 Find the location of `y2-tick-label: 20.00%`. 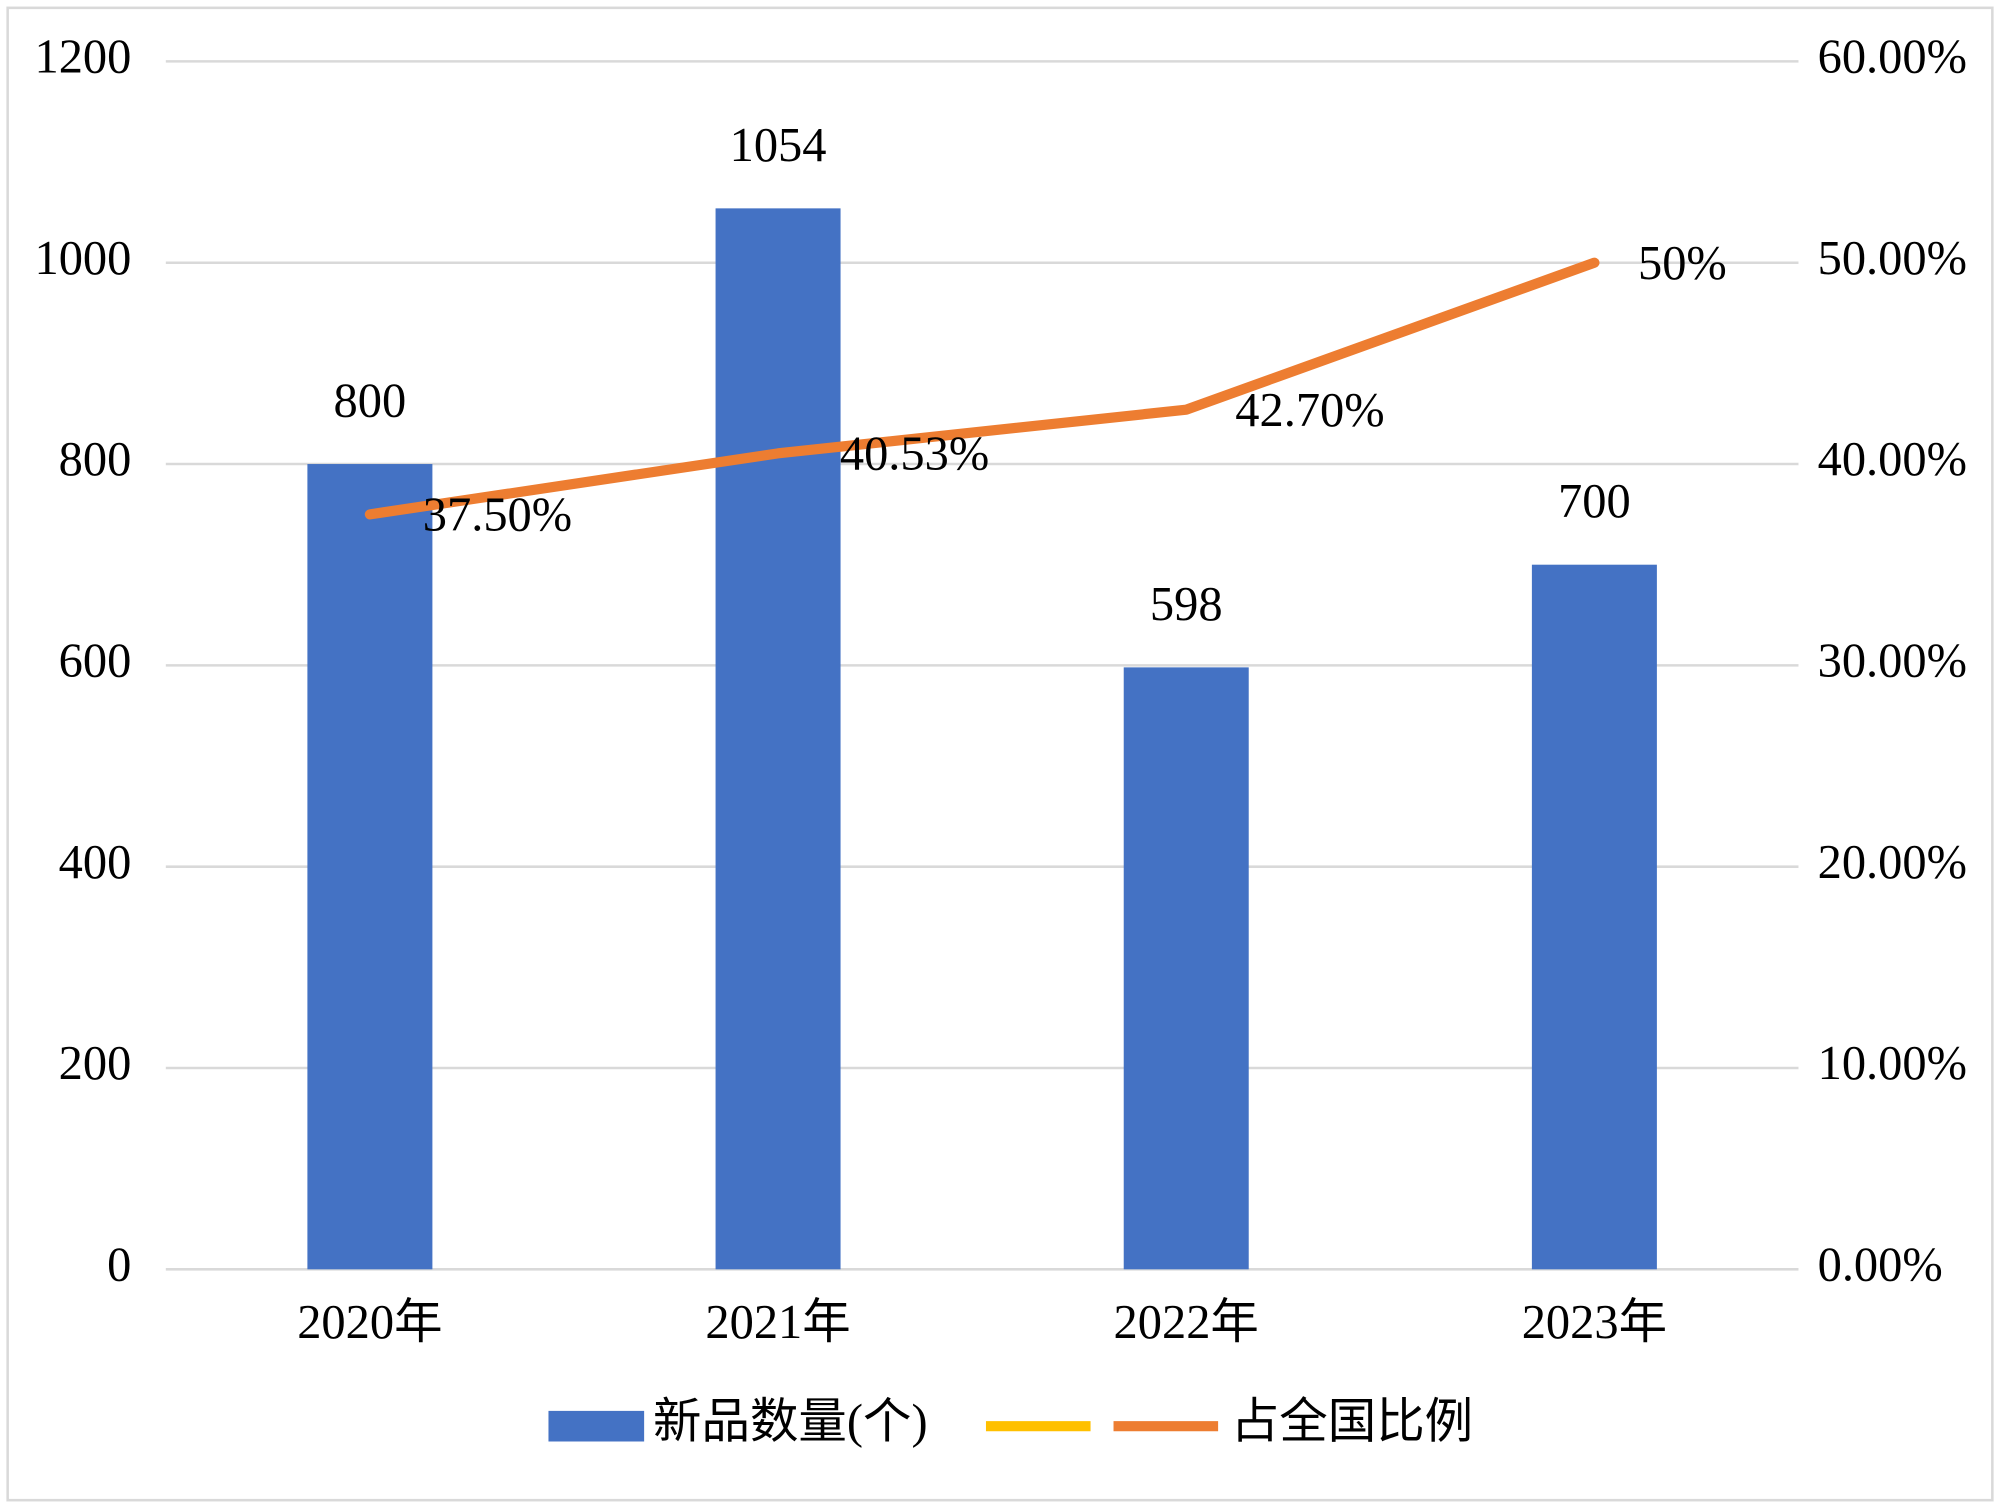

y2-tick-label: 20.00% is located at coordinates (1892, 862).